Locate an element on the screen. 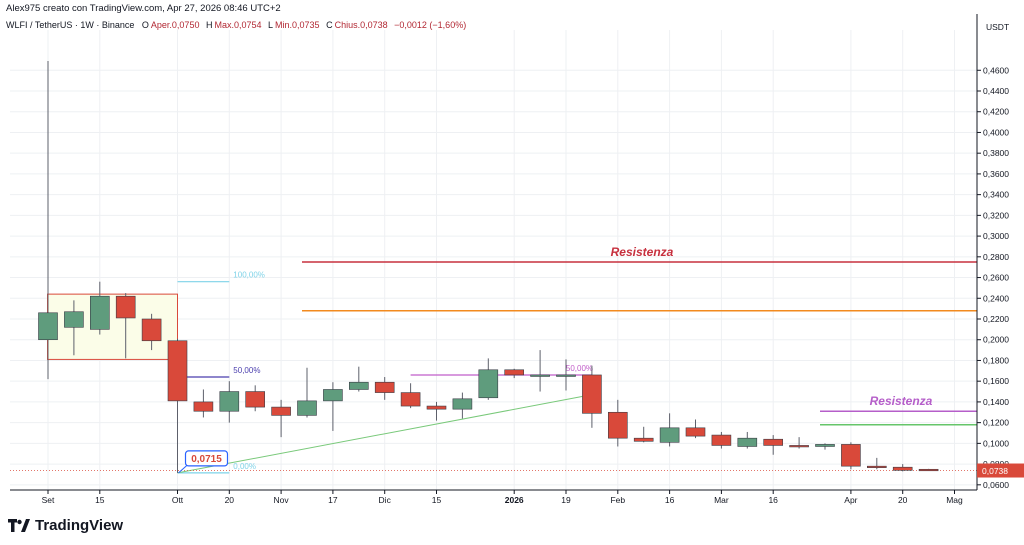 This screenshot has height=545, width=1024. y-tick-label: 0,1800 is located at coordinates (996, 360).